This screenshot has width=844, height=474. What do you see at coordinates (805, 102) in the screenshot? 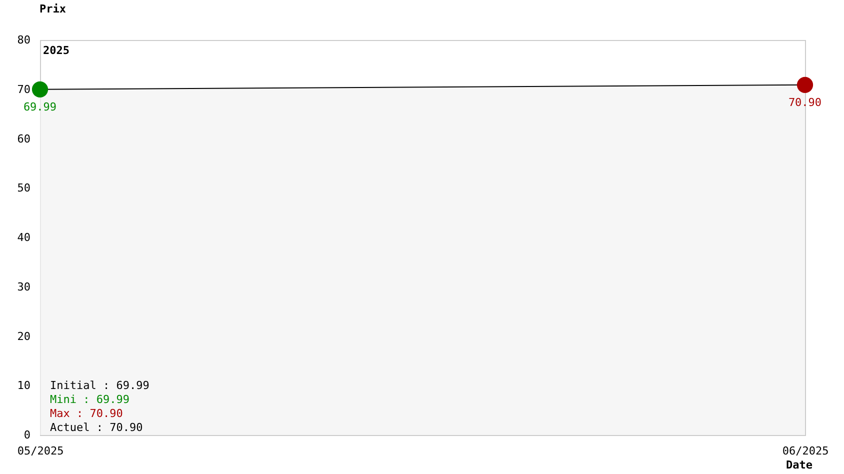
I see `data-label: 70.90` at bounding box center [805, 102].